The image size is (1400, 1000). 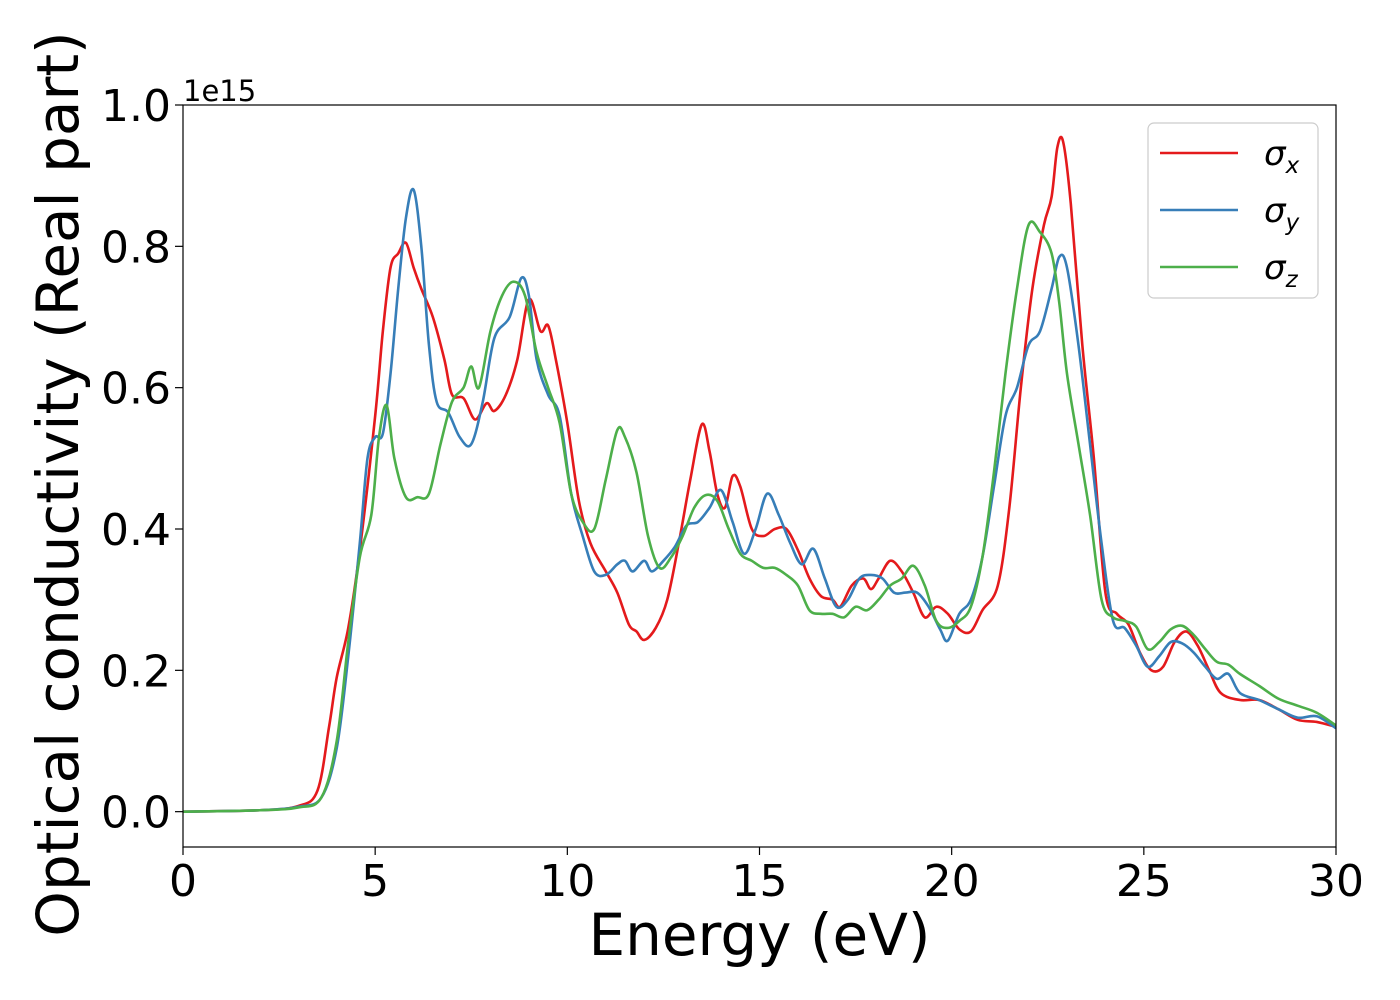 I want to click on x-tick-label: 15, so click(x=760, y=881).